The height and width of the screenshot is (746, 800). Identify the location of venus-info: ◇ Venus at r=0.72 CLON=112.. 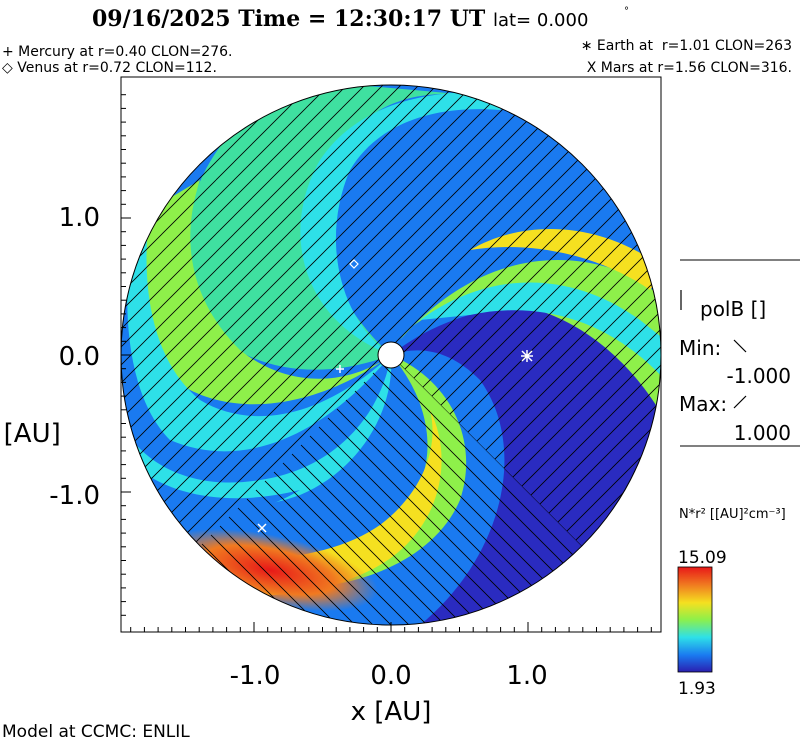
(109, 68).